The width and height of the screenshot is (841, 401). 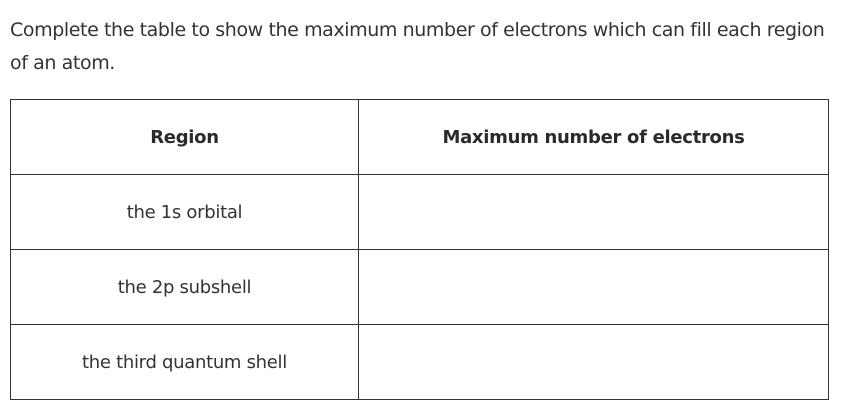 I want to click on header-region: Region, so click(x=184, y=137).